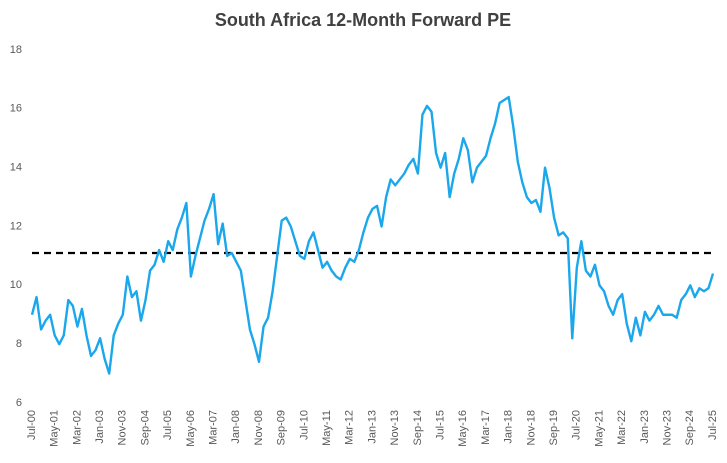 Image resolution: width=727 pixels, height=463 pixels. Describe the element at coordinates (418, 427) in the screenshot. I see `x-tick-label: Sep-14` at that location.